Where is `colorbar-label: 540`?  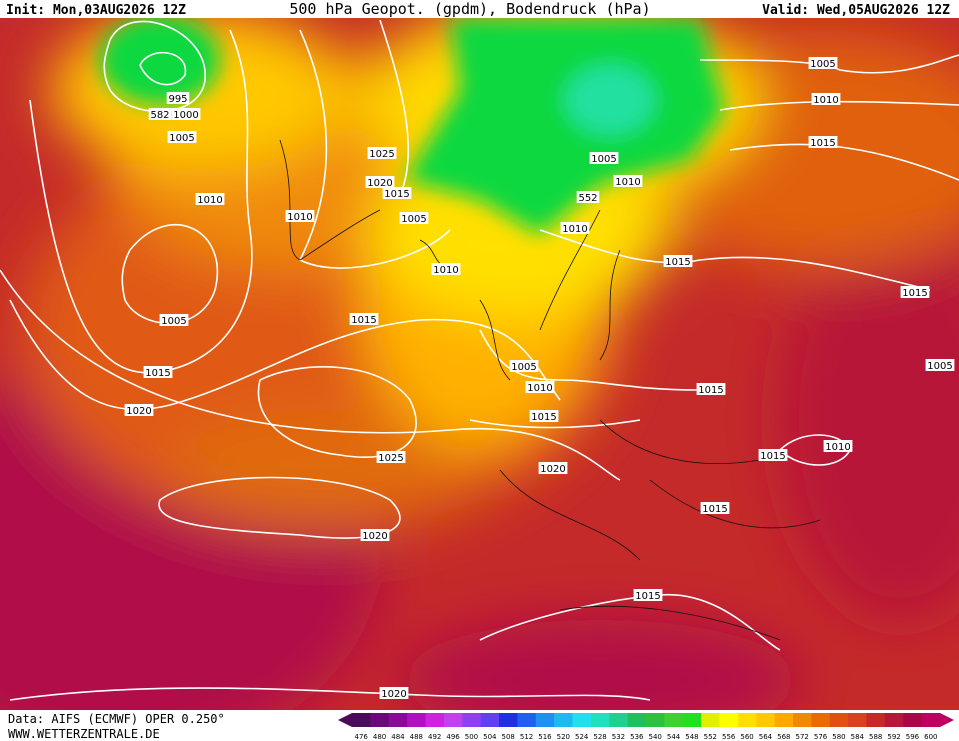 colorbar-label: 540 is located at coordinates (655, 737).